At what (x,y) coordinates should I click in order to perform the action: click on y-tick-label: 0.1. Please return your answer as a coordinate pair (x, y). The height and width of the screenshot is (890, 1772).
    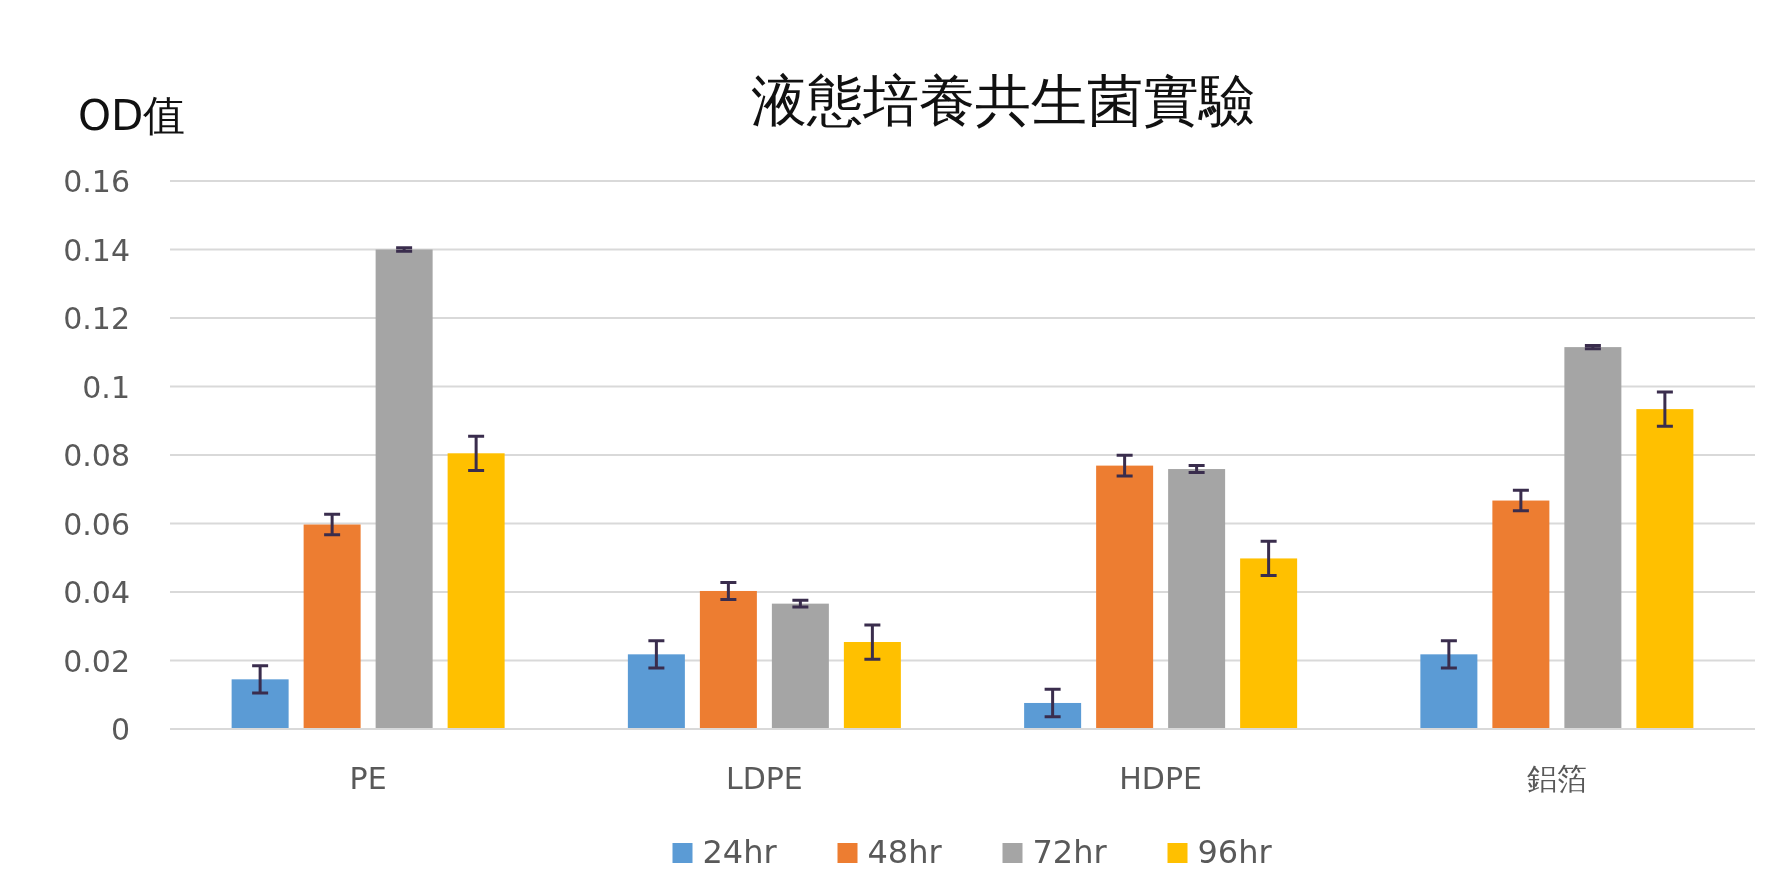
    Looking at the image, I should click on (106, 387).